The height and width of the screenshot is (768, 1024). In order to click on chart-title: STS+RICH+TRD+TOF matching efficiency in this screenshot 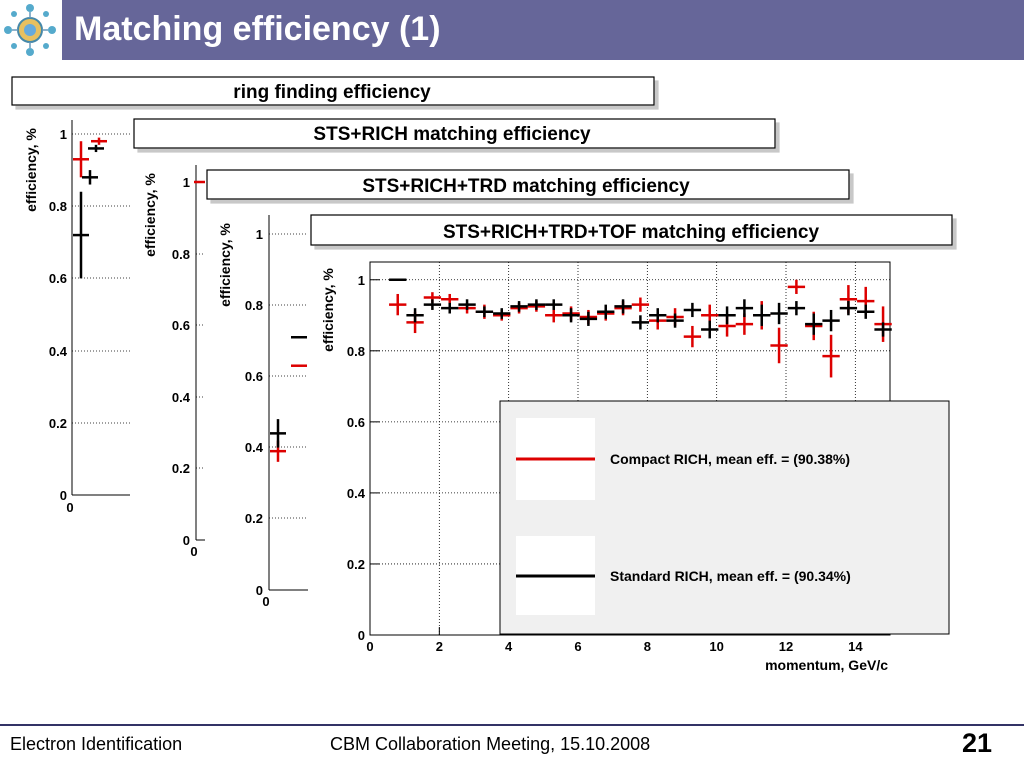, I will do `click(631, 232)`.